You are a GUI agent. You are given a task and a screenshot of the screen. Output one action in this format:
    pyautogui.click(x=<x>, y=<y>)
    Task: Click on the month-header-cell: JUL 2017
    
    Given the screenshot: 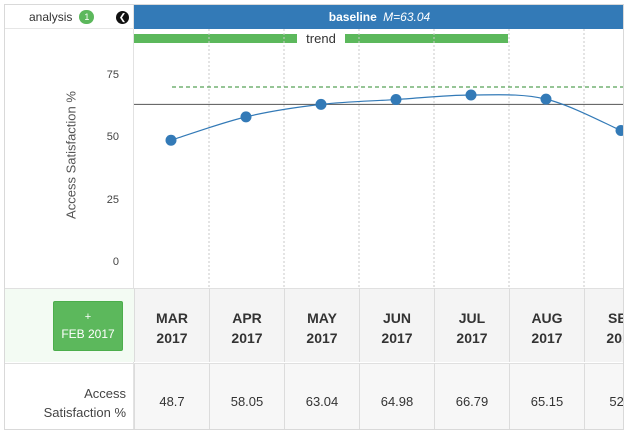 What is the action you would take?
    pyautogui.click(x=471, y=325)
    